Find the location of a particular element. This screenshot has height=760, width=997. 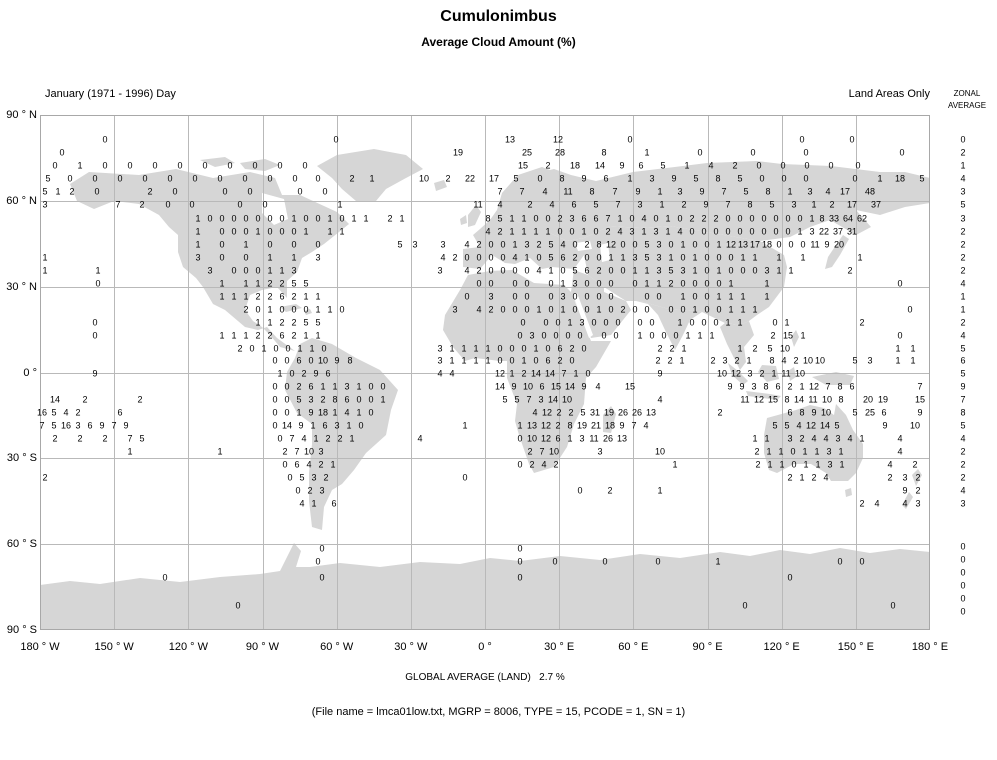

y-axis-label: 90 ° S is located at coordinates (21, 630).